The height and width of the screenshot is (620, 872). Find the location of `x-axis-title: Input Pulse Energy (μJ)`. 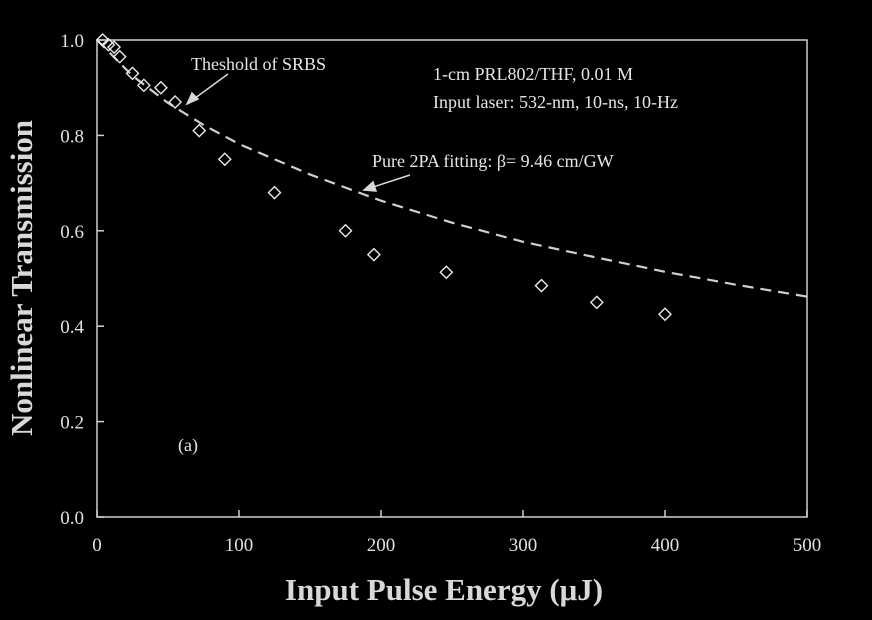

x-axis-title: Input Pulse Energy (μJ) is located at coordinates (444, 589).